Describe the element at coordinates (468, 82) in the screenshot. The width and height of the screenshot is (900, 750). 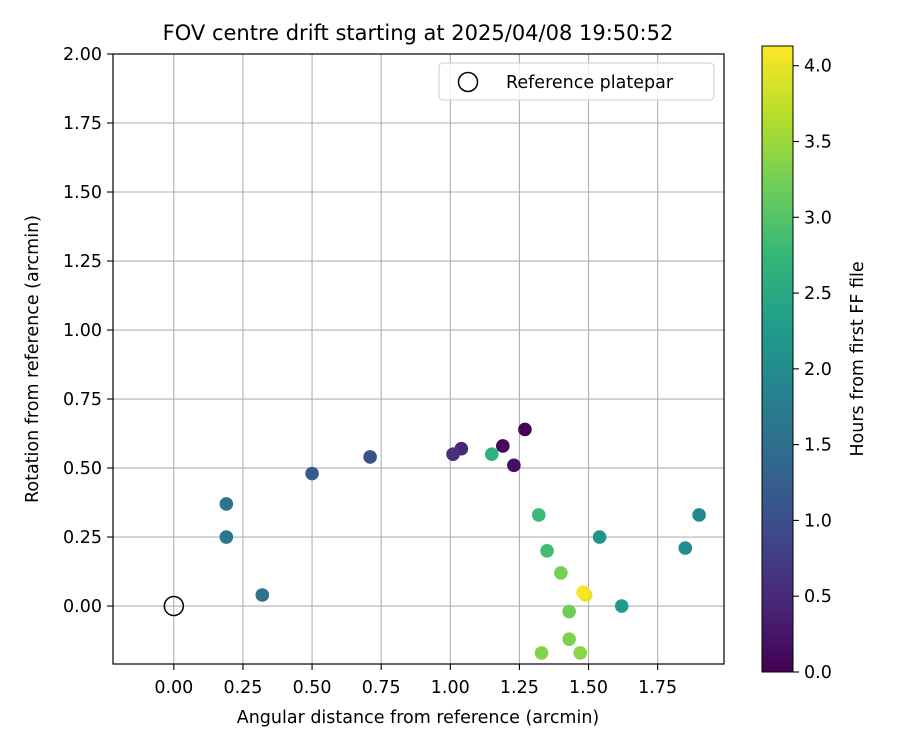
I see `legend-marker-reference` at that location.